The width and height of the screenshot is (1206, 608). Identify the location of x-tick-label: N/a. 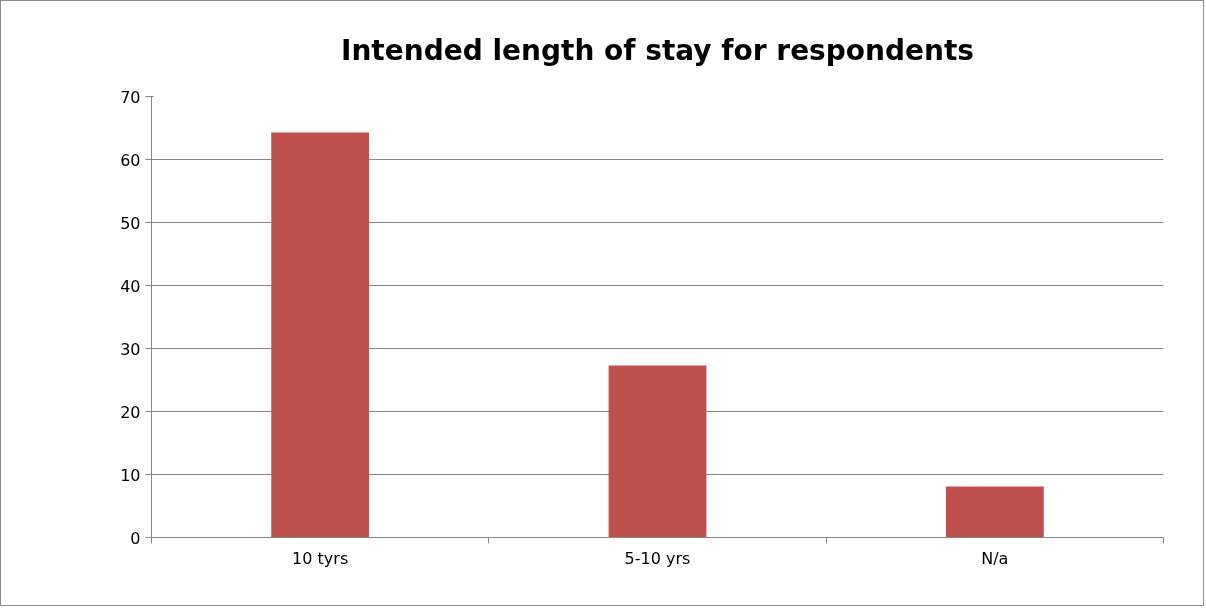
(995, 558).